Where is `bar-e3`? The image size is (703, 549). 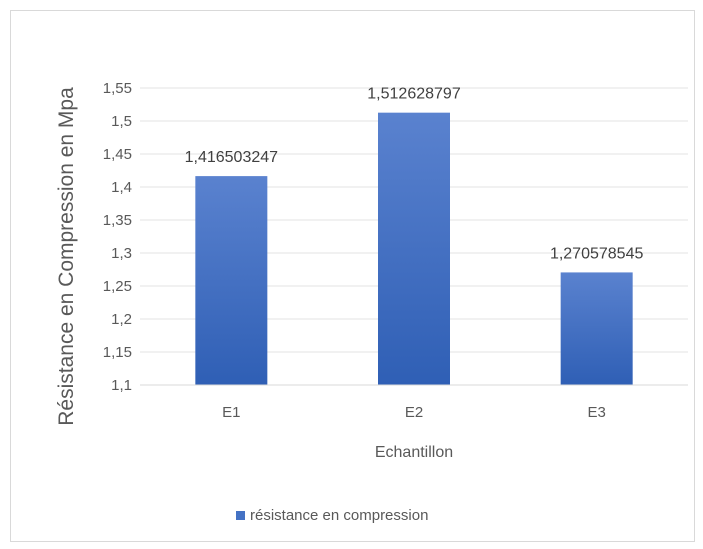 bar-e3 is located at coordinates (596, 328).